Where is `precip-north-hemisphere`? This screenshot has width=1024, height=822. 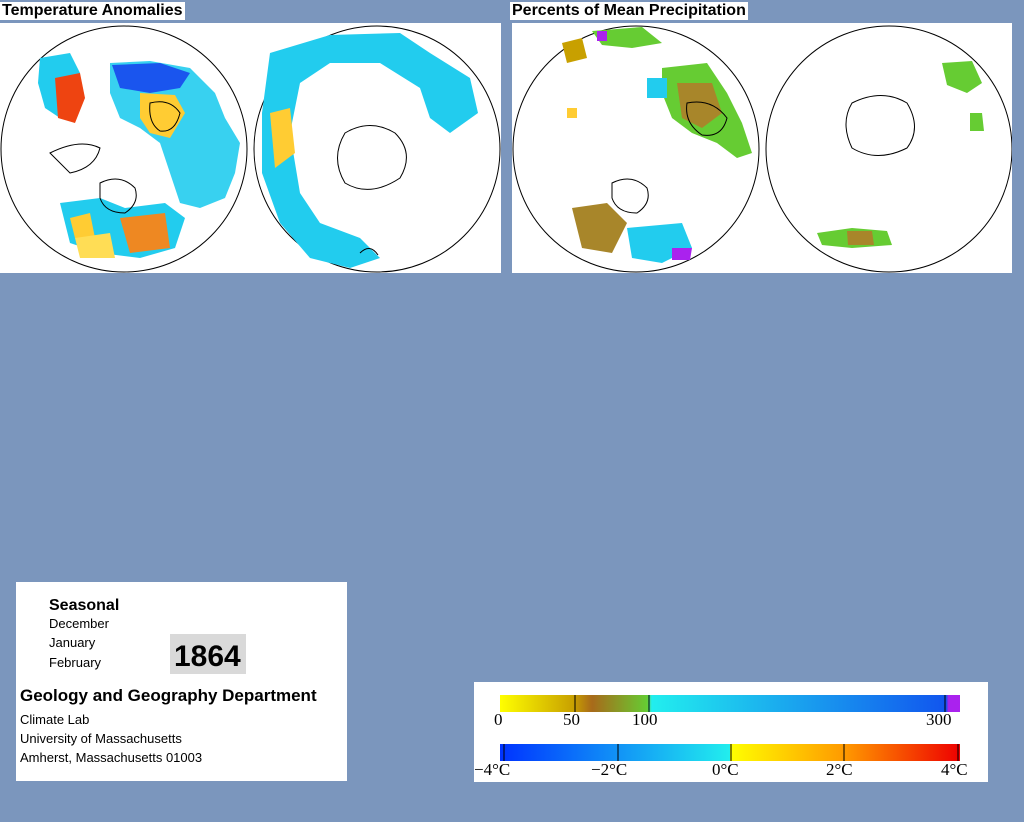 precip-north-hemisphere is located at coordinates (636, 149).